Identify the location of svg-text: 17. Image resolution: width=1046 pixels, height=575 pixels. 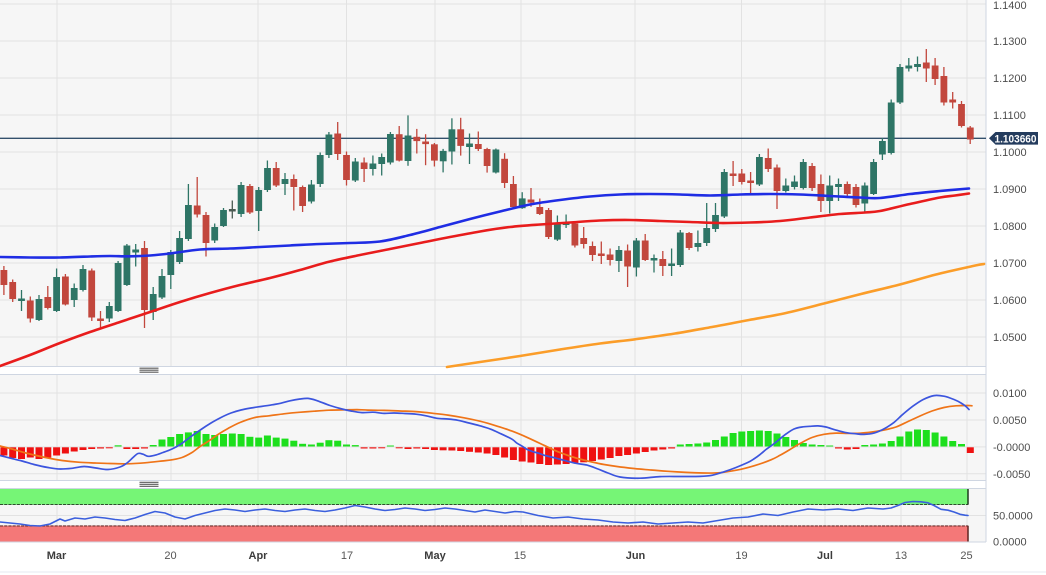
(347, 556).